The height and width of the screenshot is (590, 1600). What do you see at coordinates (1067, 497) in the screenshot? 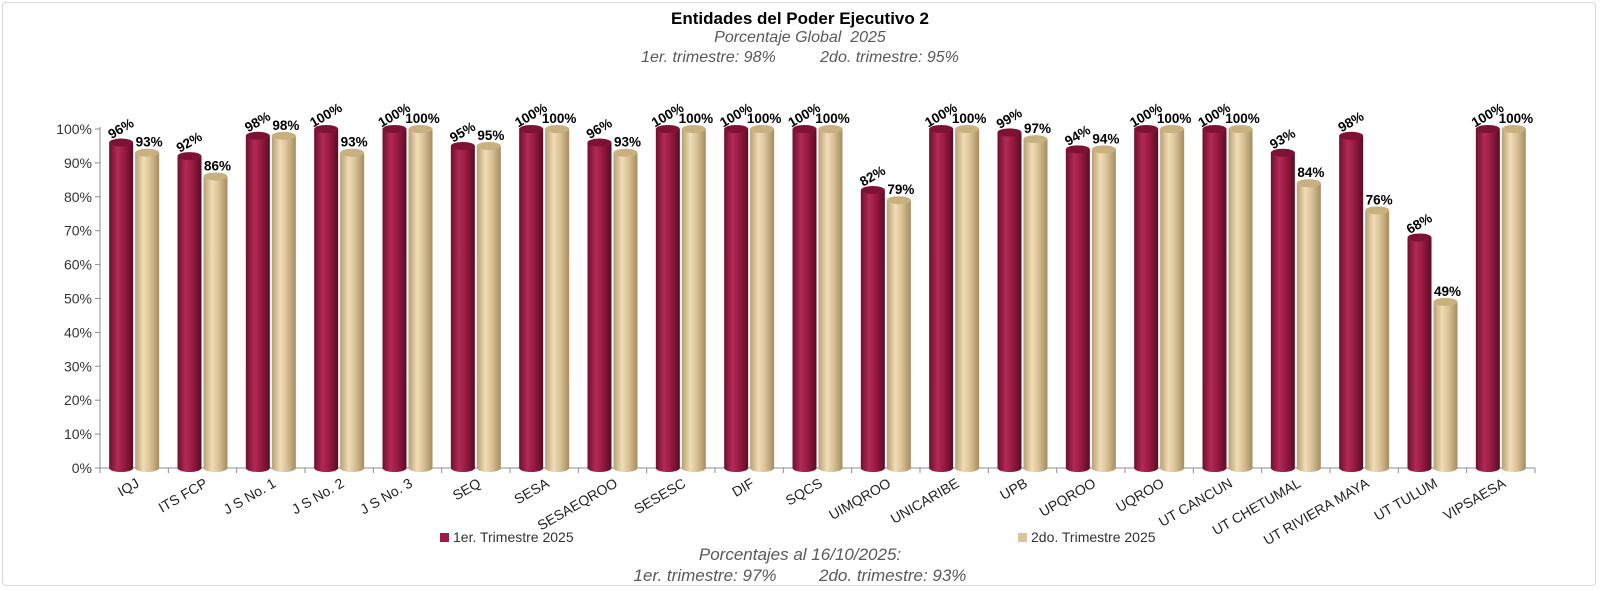
I see `x-tick-label: UPQROO` at bounding box center [1067, 497].